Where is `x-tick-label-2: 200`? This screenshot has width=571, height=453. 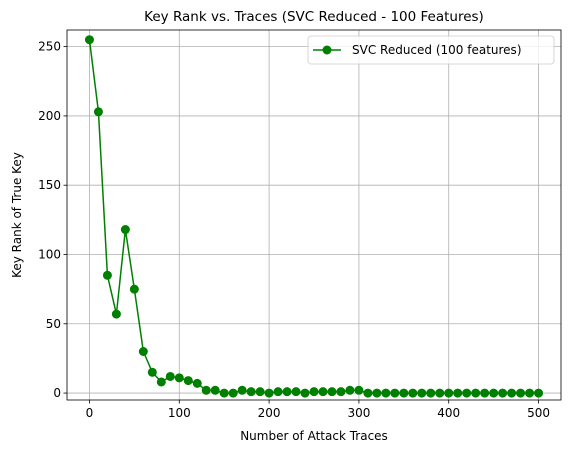 x-tick-label-2: 200 is located at coordinates (269, 413).